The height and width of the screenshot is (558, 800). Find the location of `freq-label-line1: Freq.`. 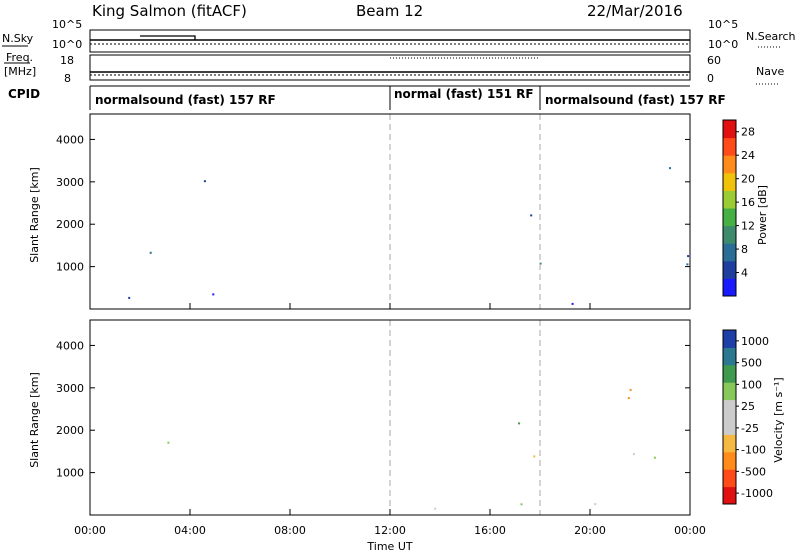

freq-label-line1: Freq. is located at coordinates (19, 57).